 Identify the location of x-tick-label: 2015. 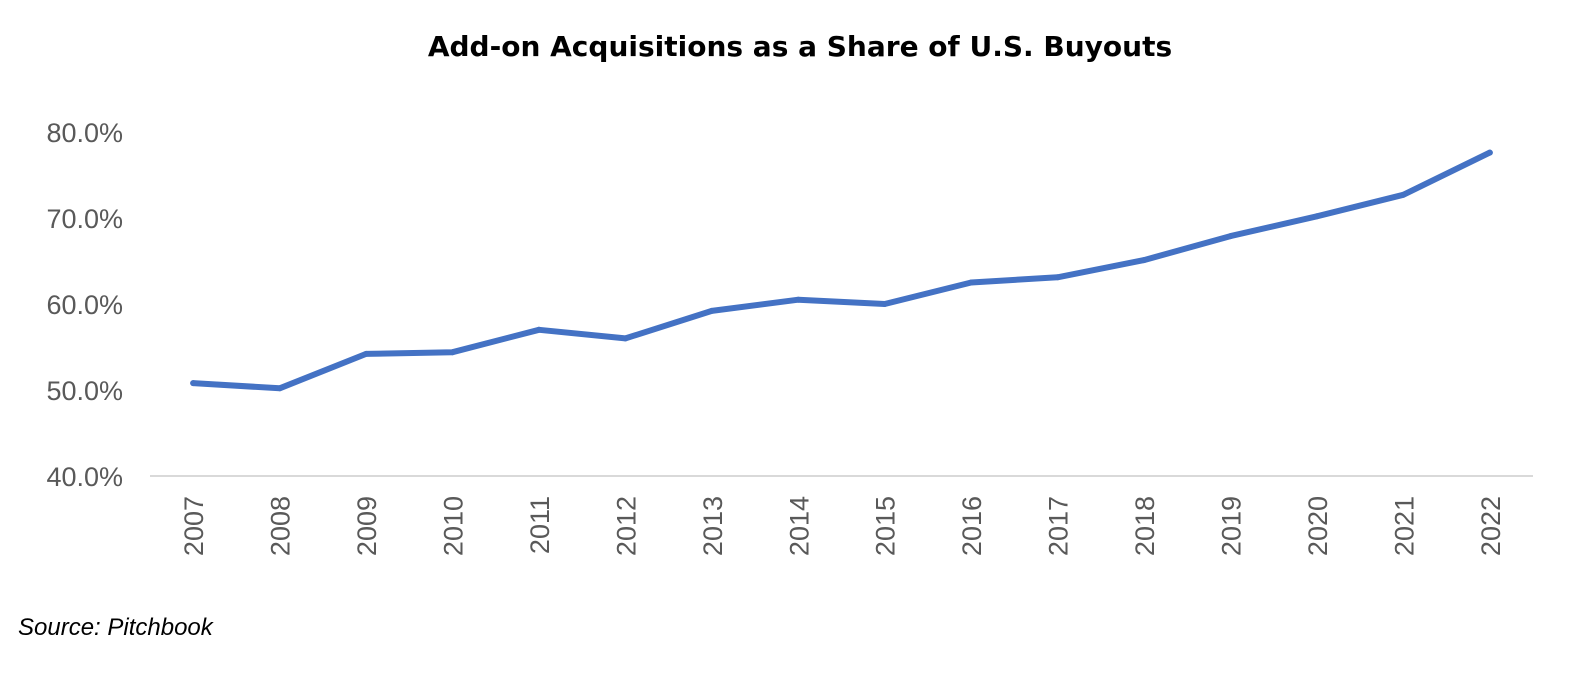
(886, 526).